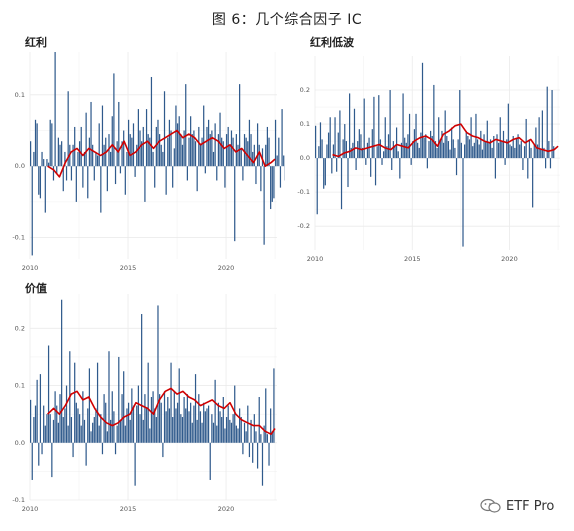  Describe the element at coordinates (509, 259) in the screenshot. I see `x-tick-label: 2020` at that location.